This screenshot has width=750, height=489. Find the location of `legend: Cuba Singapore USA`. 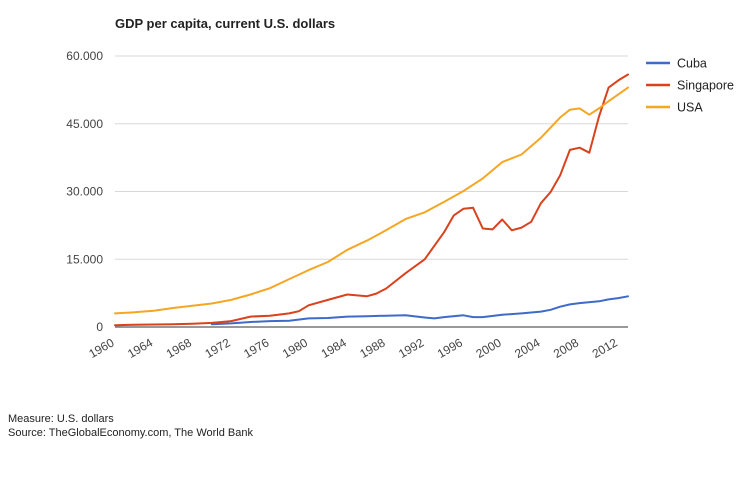

legend: Cuba Singapore USA is located at coordinates (690, 86).